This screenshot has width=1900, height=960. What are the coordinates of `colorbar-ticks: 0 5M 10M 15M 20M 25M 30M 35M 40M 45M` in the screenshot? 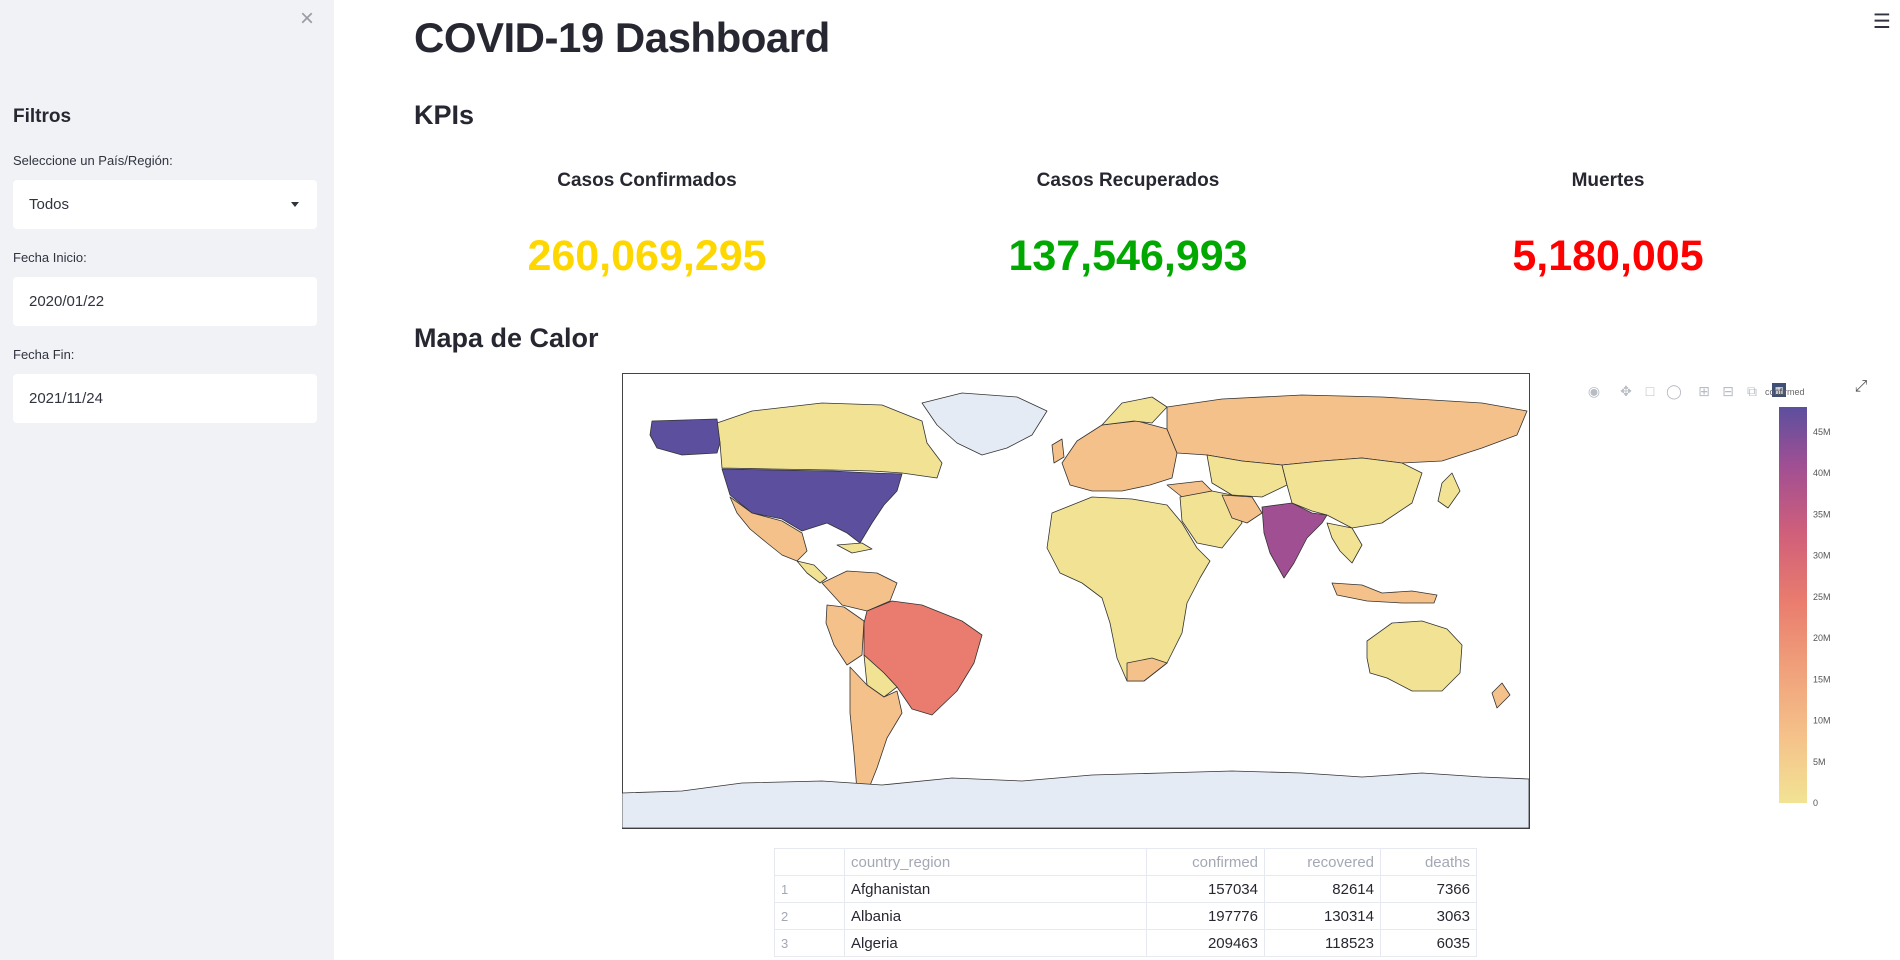 It's located at (1822, 617).